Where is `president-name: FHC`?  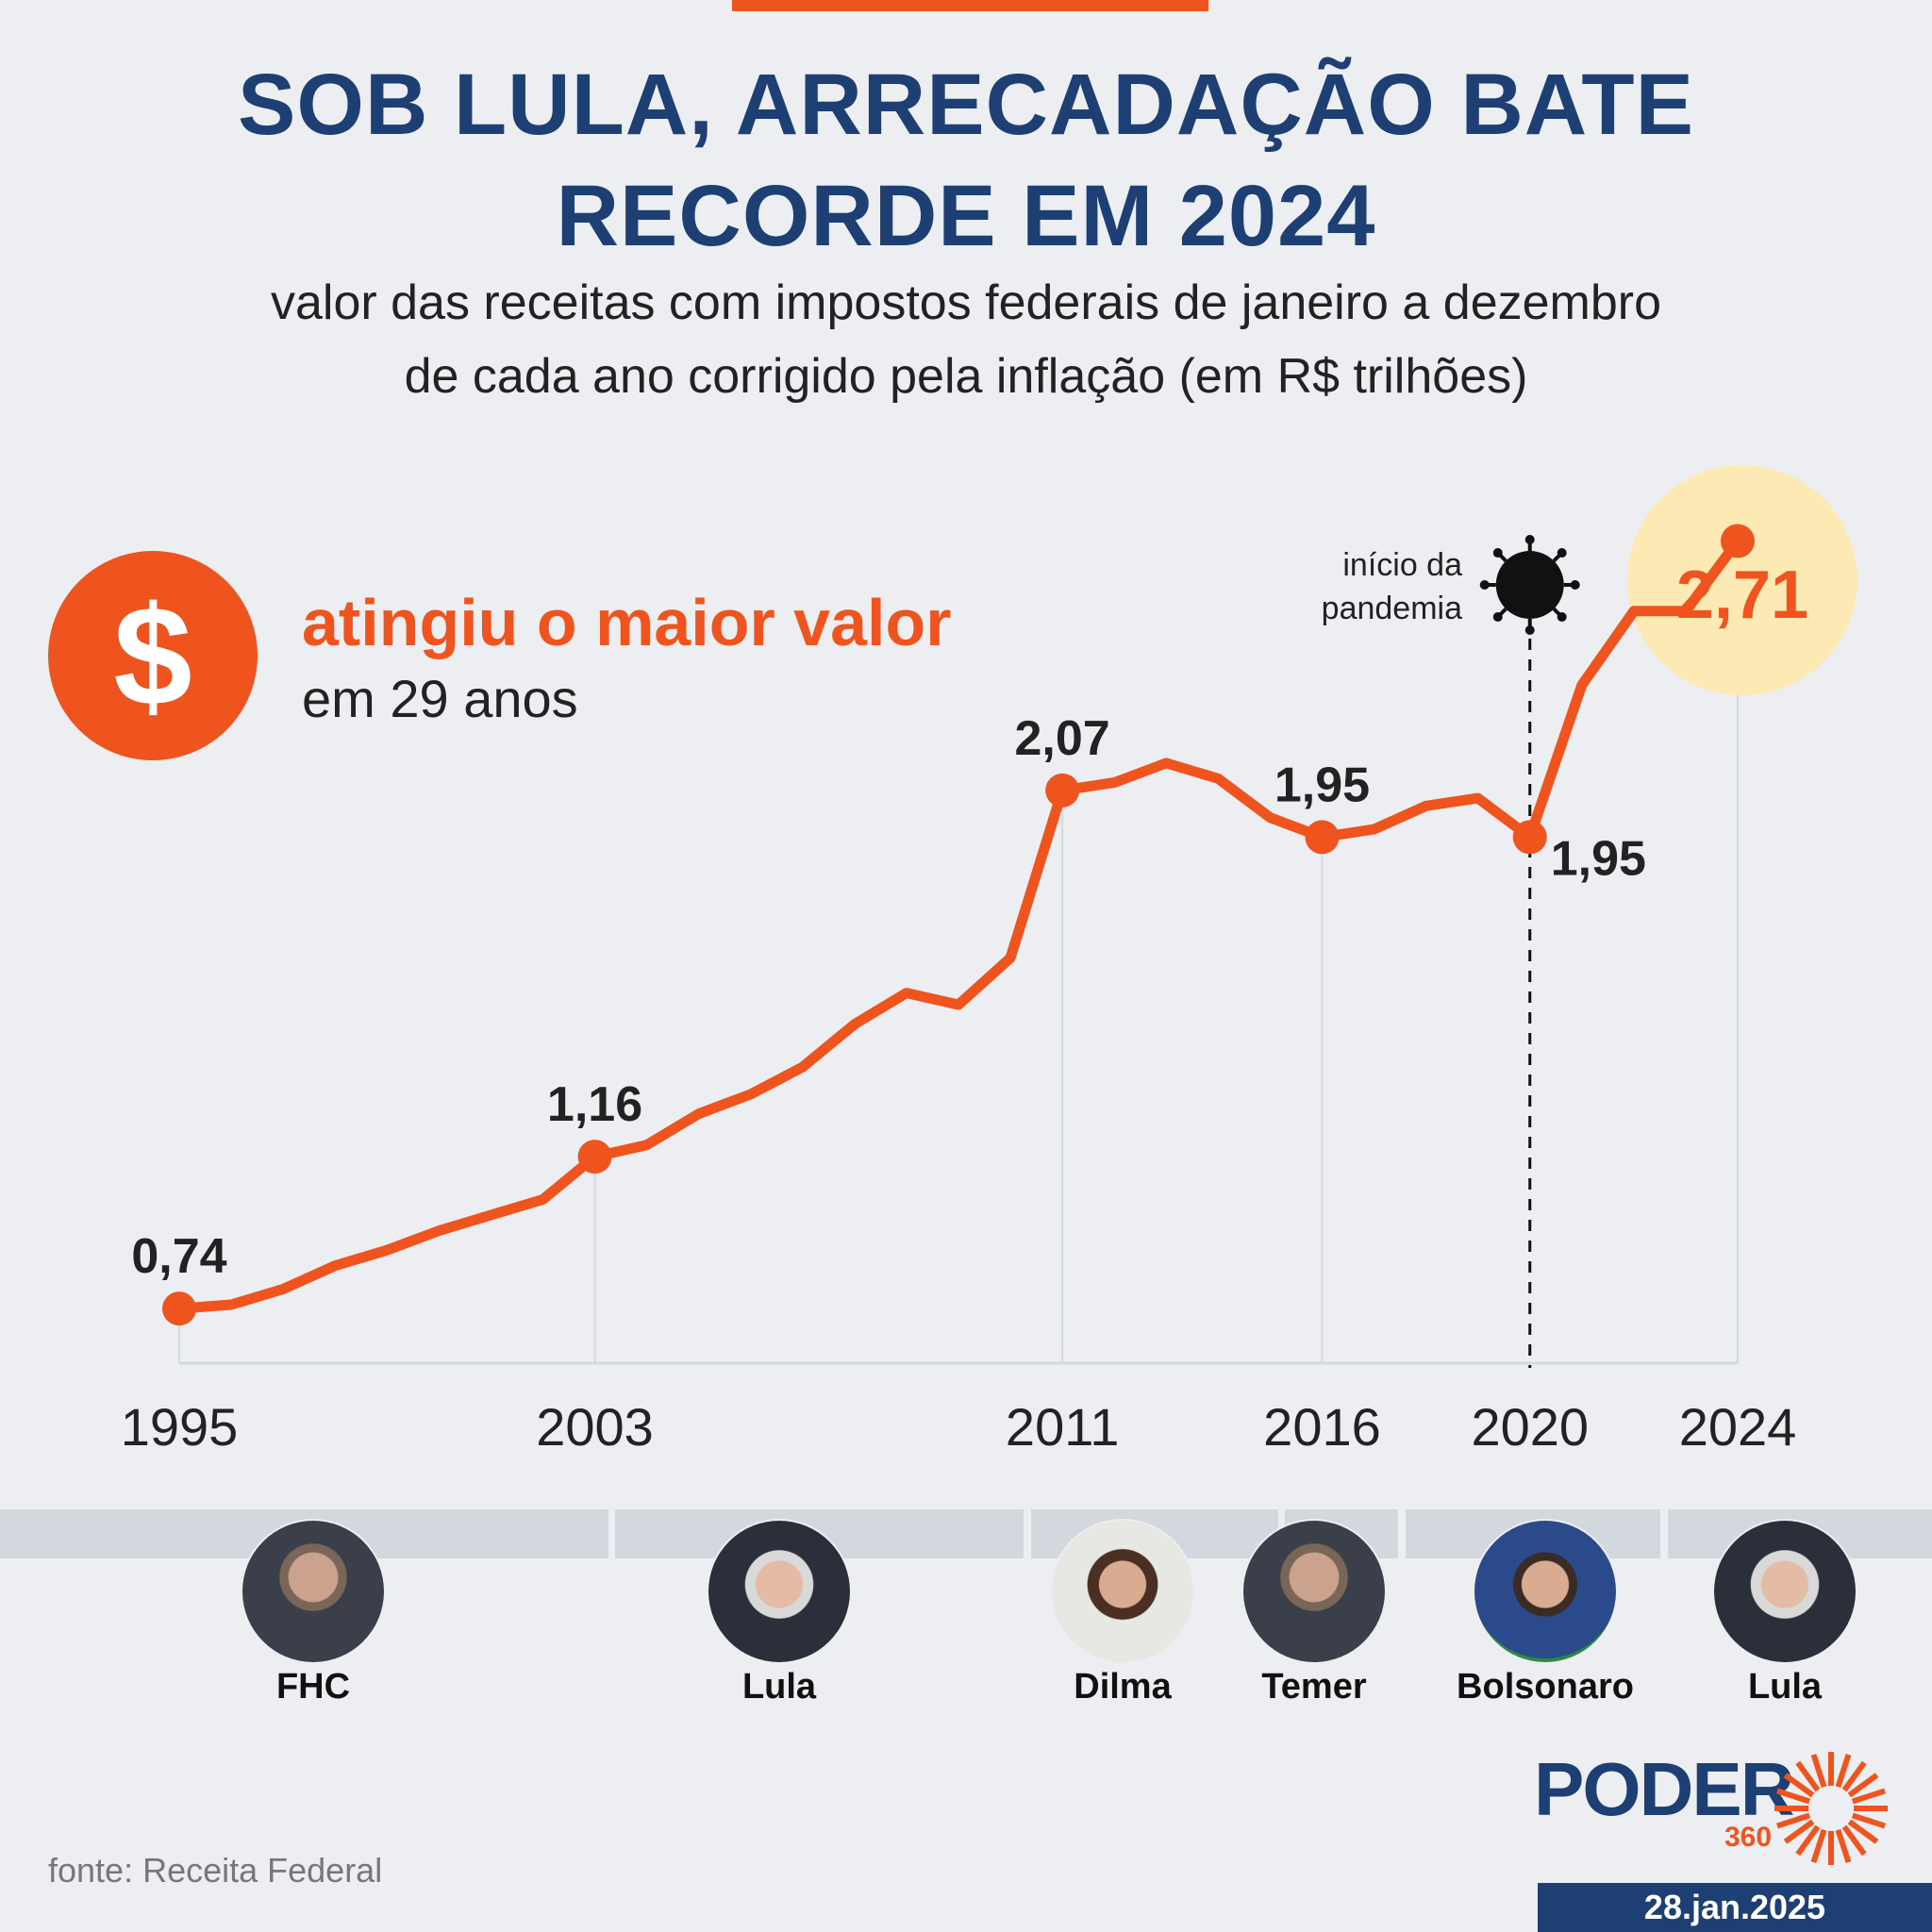 president-name: FHC is located at coordinates (313, 1687).